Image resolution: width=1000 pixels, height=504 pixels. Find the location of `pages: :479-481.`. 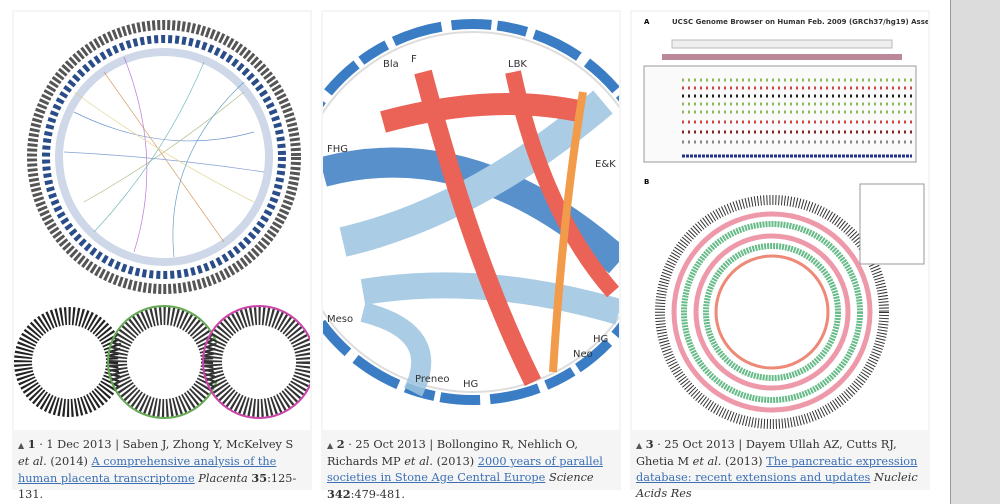

pages: :479-481. is located at coordinates (377, 494).